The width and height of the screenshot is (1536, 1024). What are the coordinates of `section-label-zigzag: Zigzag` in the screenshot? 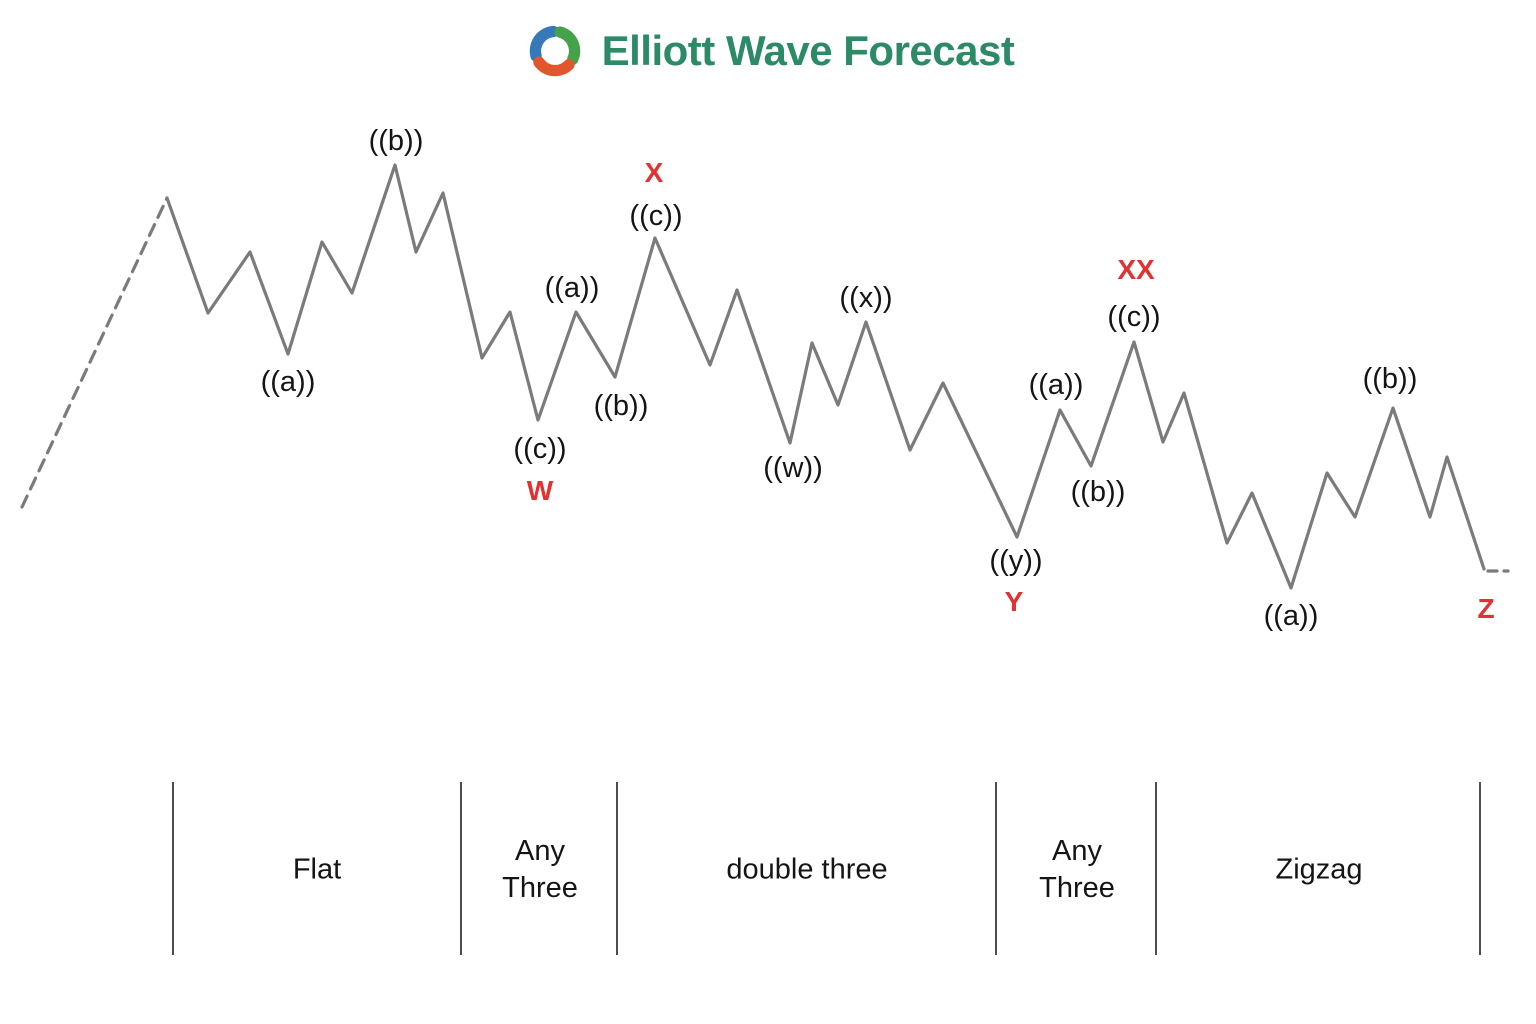 It's located at (1319, 869).